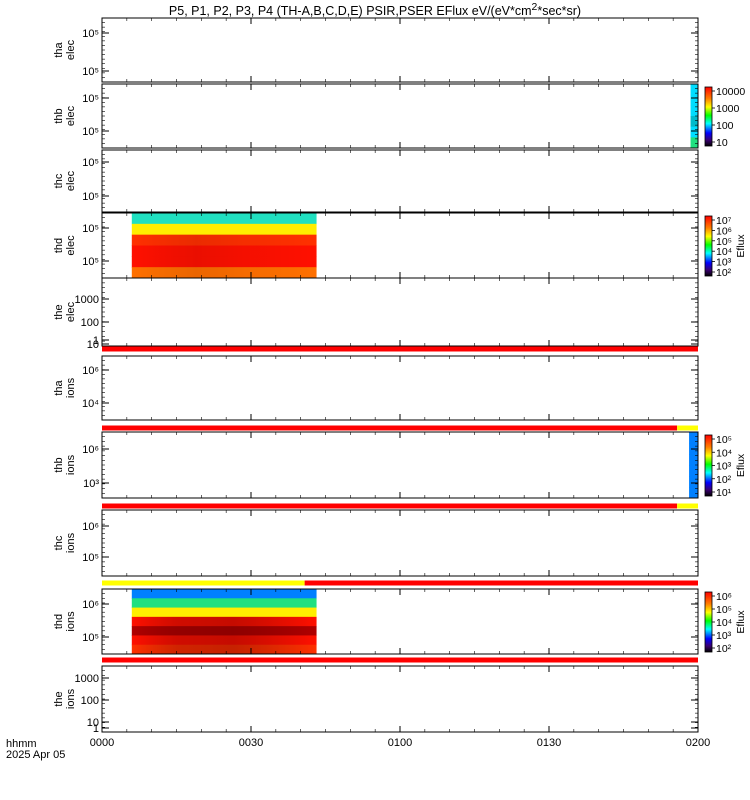 The image size is (750, 800). Describe the element at coordinates (728, 109) in the screenshot. I see `colorbar-tick-label: 1000` at that location.